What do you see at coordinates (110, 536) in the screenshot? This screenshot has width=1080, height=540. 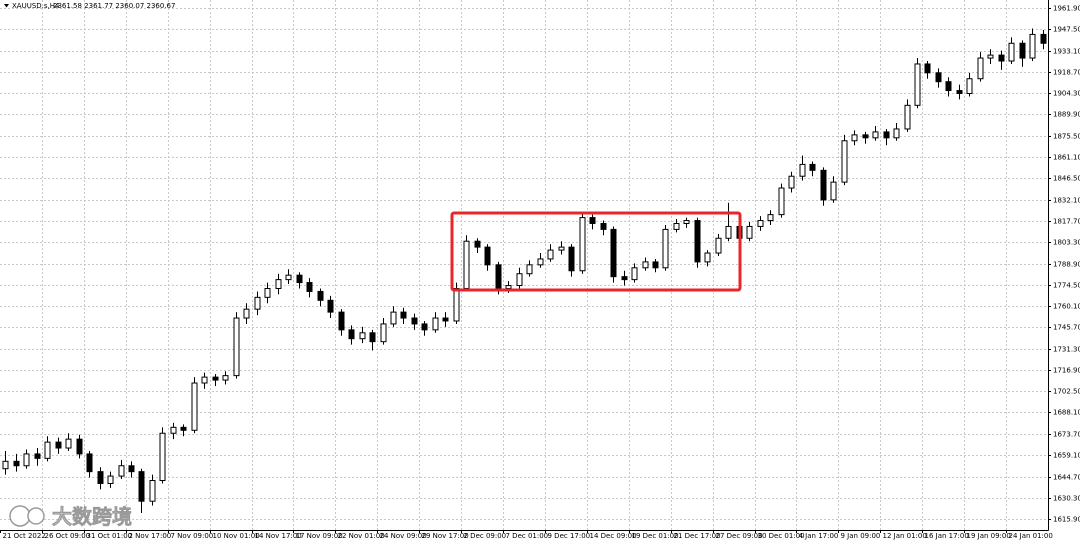 I see `x-tick-label: 31 Oct 01:00` at bounding box center [110, 536].